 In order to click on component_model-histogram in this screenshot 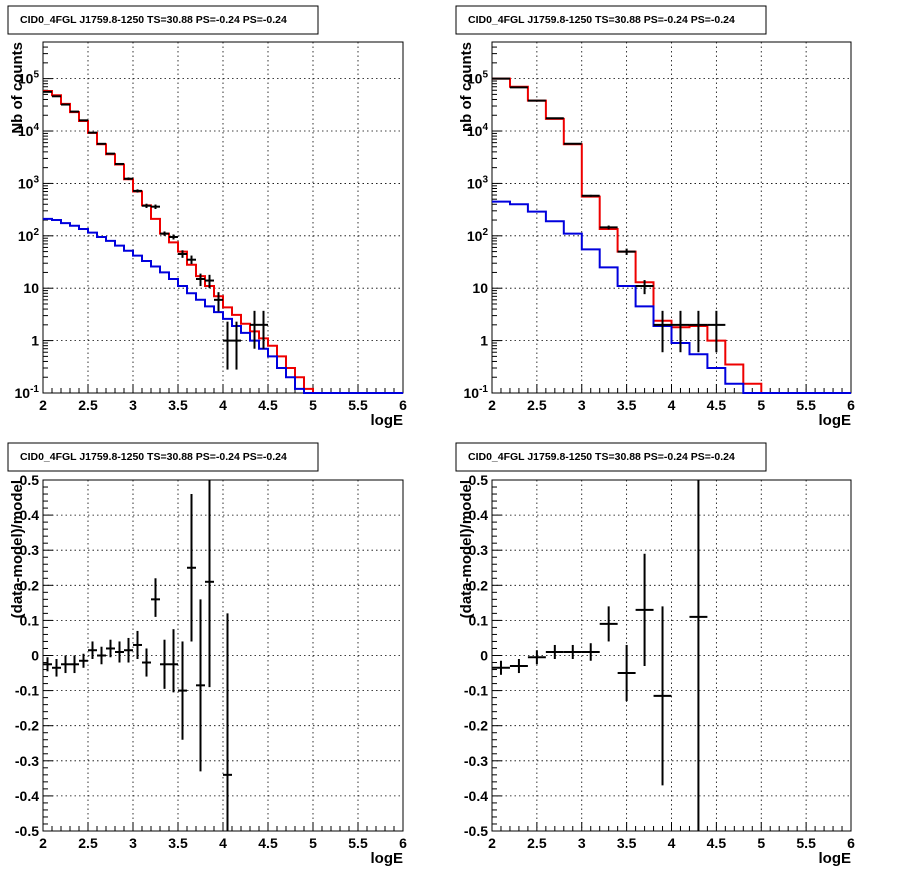, I will do `click(223, 305)`.